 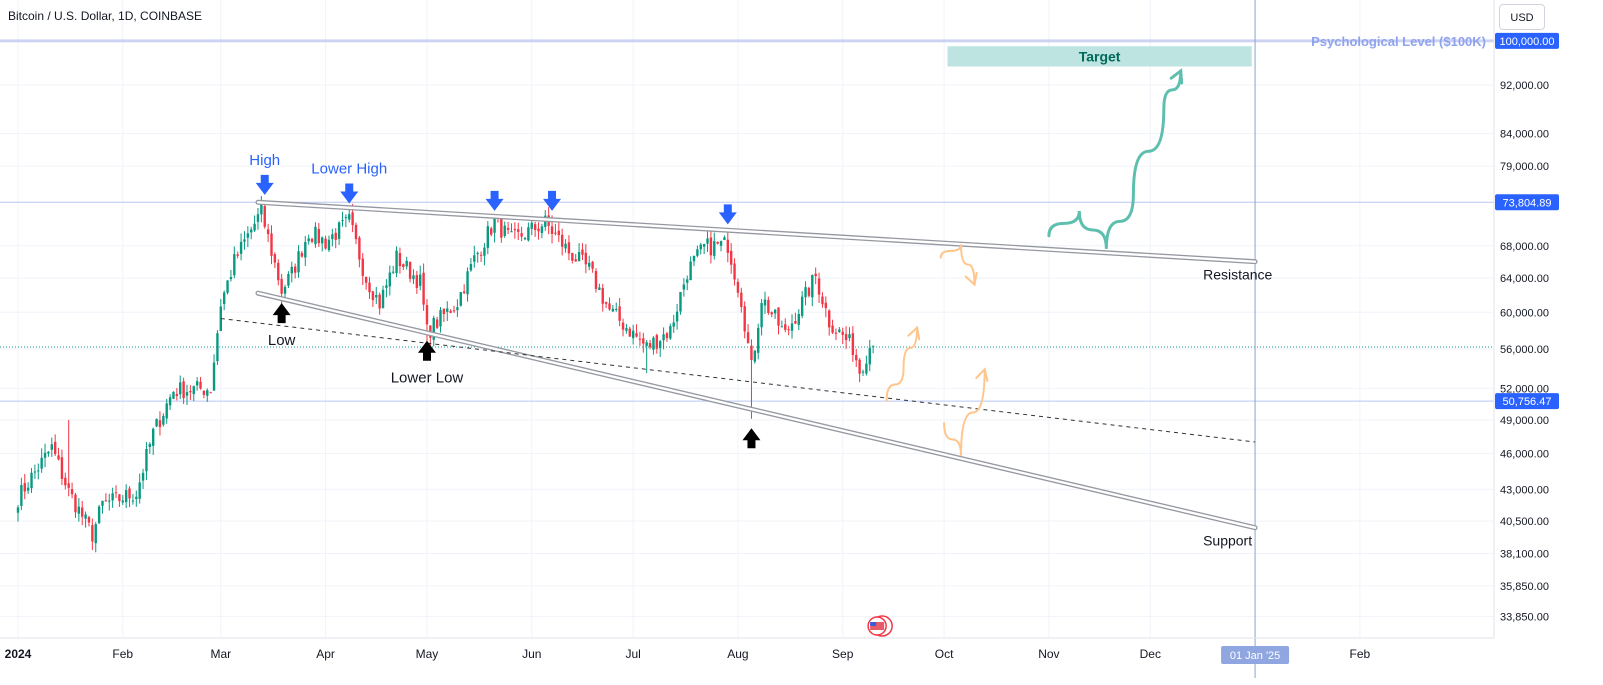 I want to click on currency-button: USD, so click(x=1522, y=17).